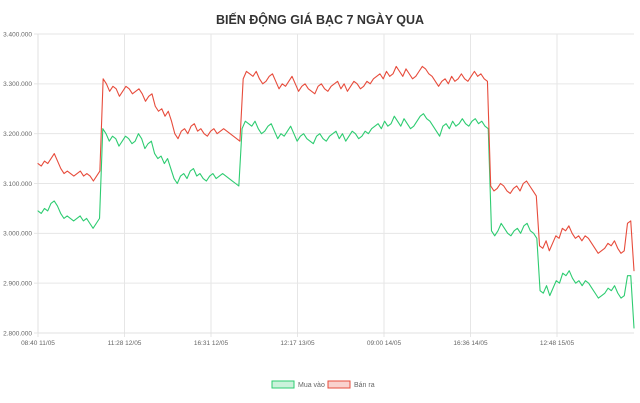 The image size is (640, 403). Describe the element at coordinates (17, 34) in the screenshot. I see `y-tick-label: 3.400.000` at that location.